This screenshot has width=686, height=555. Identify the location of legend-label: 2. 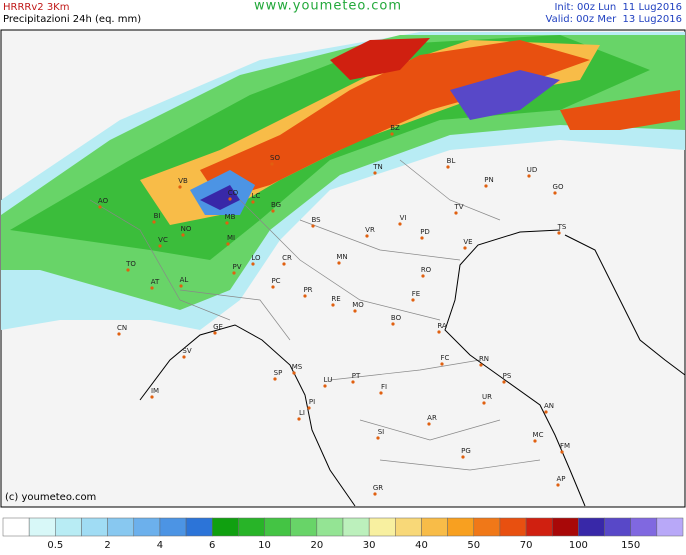
(107, 545).